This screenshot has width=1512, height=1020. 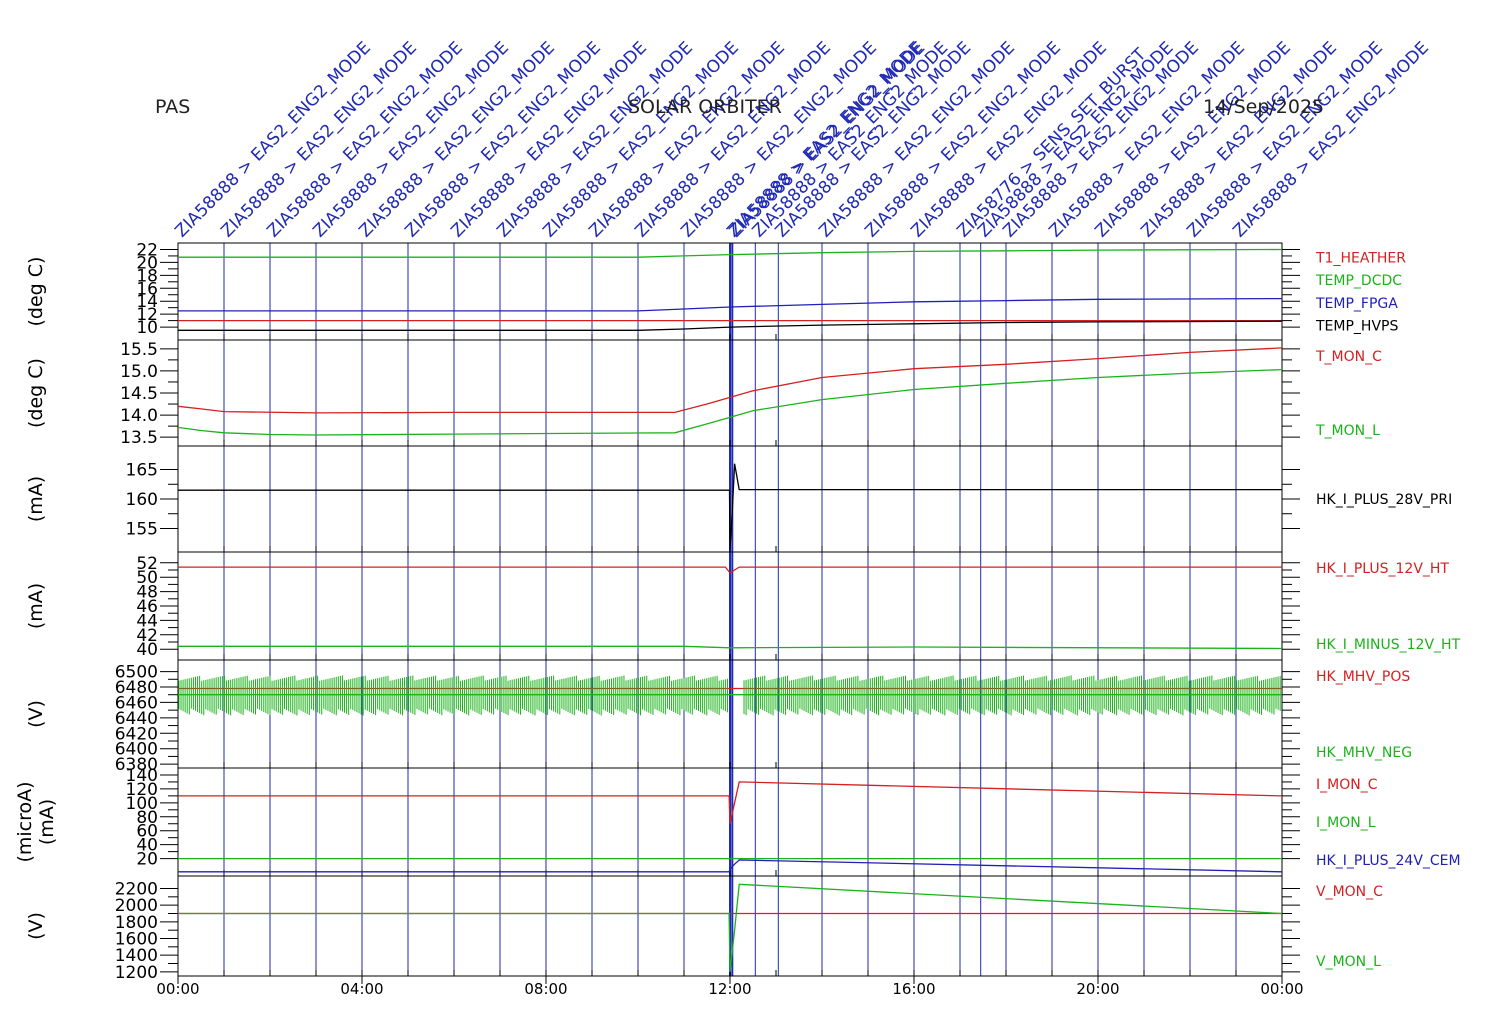 I want to click on y-tick-label: 52, so click(x=147, y=564).